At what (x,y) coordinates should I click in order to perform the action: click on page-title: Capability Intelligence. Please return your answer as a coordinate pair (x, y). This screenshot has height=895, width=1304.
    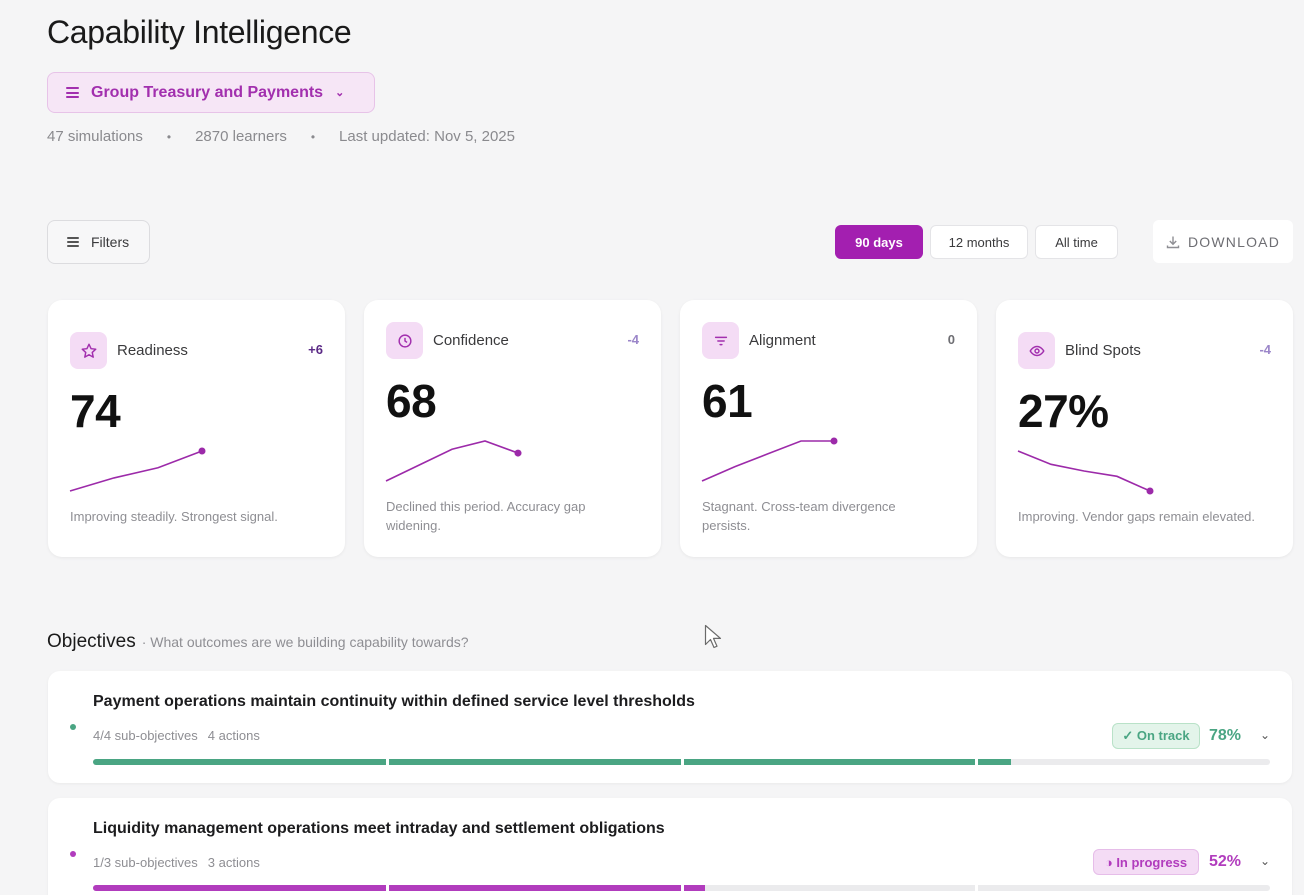
    Looking at the image, I should click on (199, 32).